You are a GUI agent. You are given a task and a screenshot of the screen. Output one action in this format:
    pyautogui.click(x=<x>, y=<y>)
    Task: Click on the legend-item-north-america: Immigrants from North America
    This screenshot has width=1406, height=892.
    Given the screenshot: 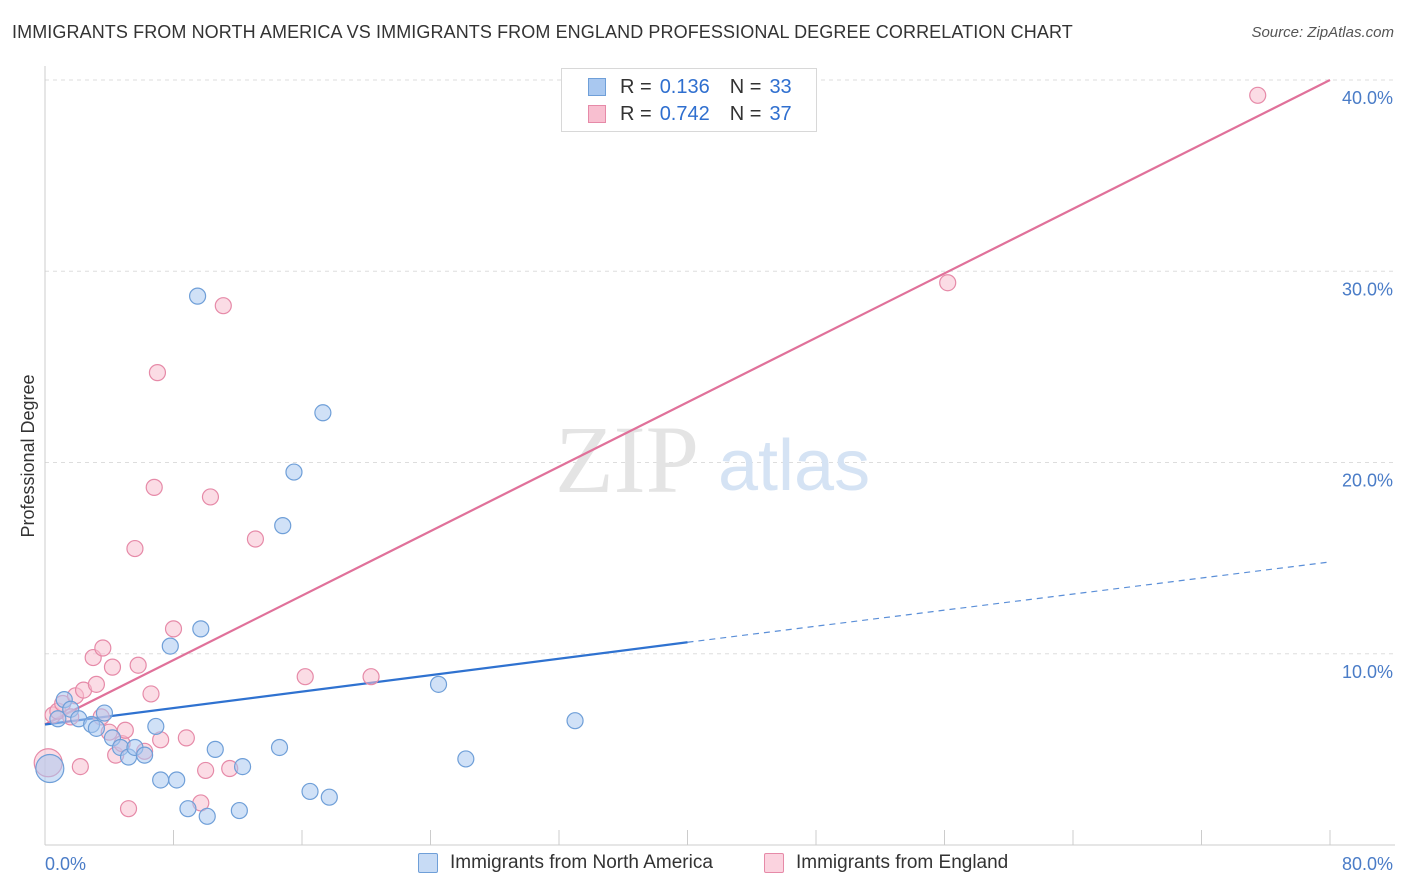 What is the action you would take?
    pyautogui.click(x=565, y=863)
    